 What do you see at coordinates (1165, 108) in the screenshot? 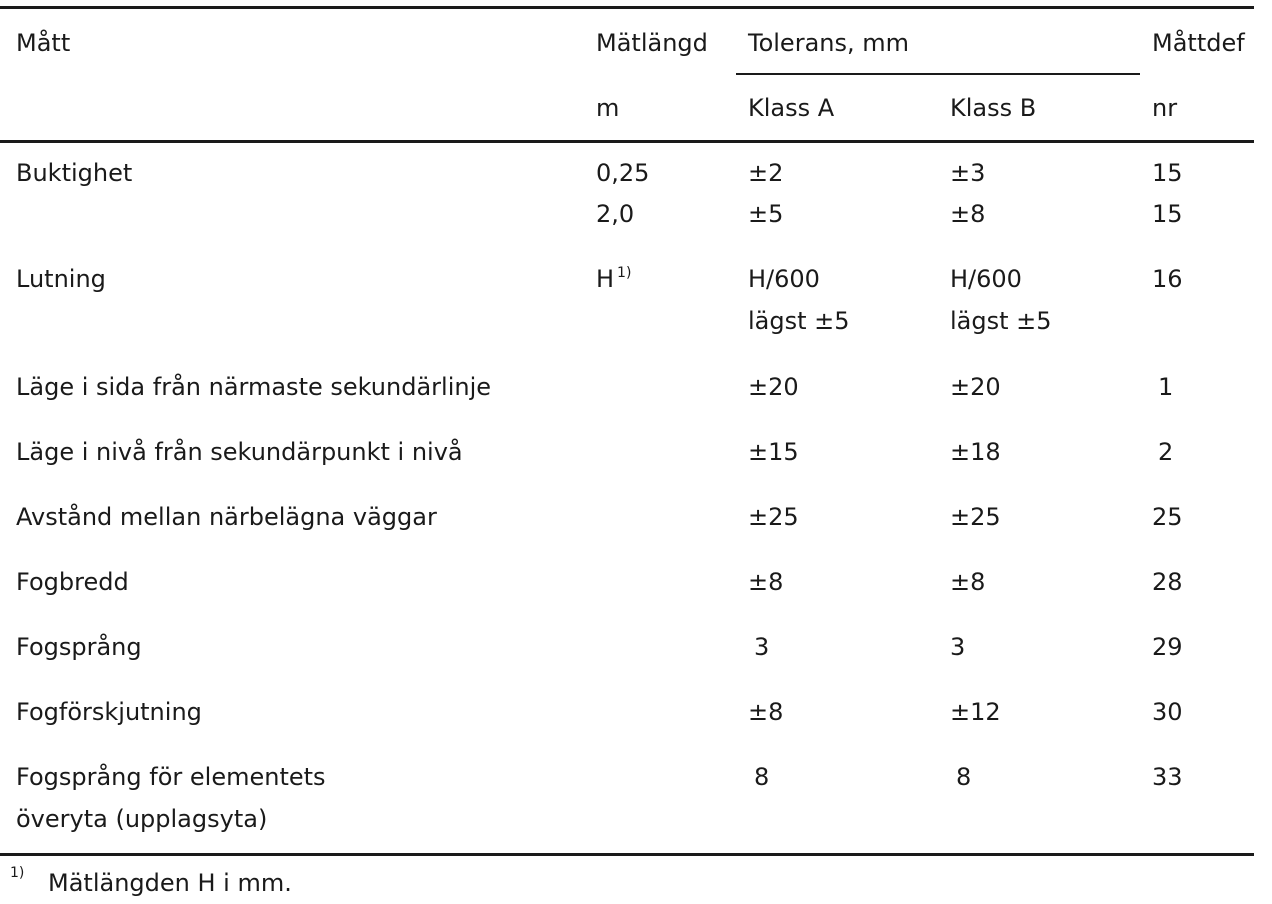
I see `header-mattdef-unit: nr` at bounding box center [1165, 108].